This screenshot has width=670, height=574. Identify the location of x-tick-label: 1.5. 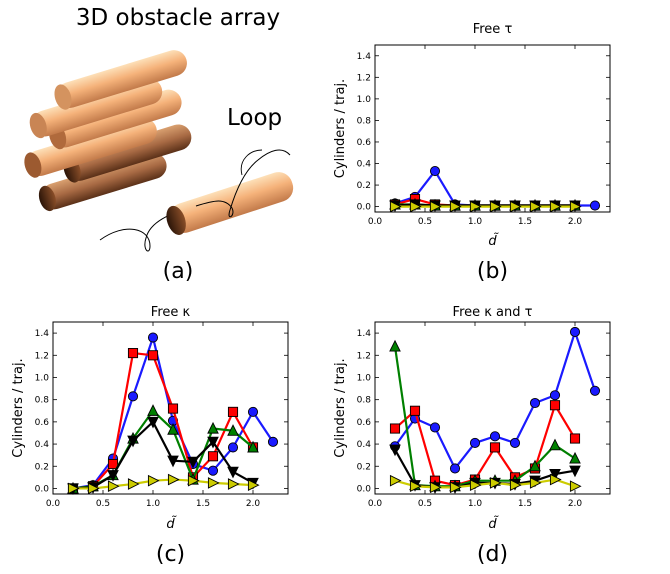
(525, 222).